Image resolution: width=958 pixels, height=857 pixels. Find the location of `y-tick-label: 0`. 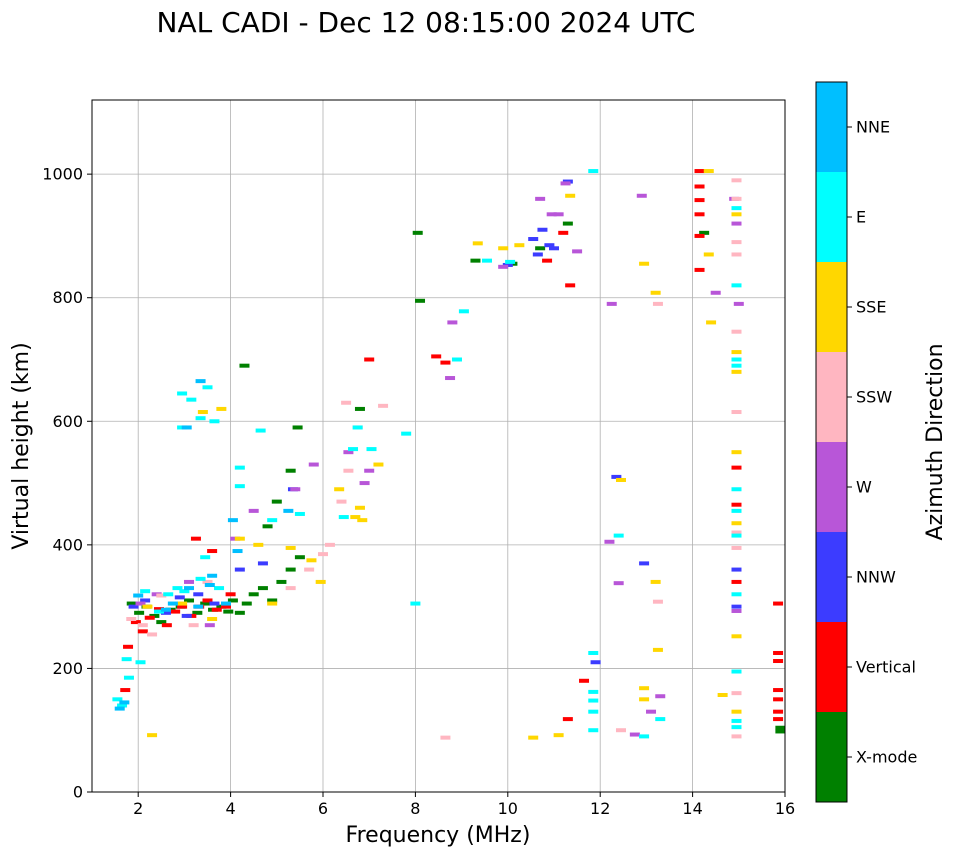

y-tick-label: 0 is located at coordinates (78, 792).